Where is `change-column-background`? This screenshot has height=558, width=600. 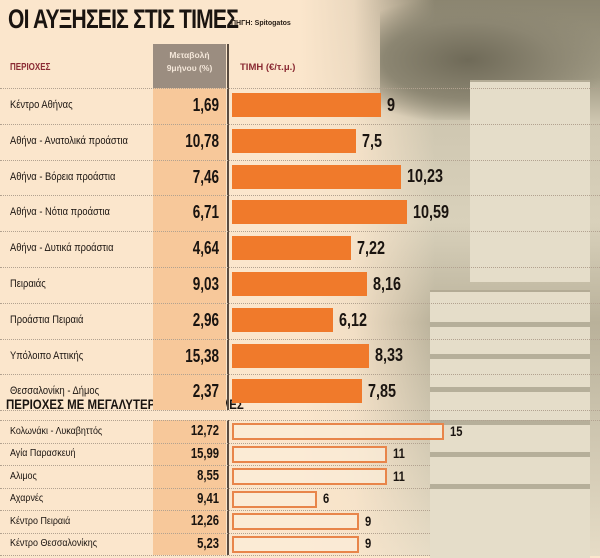 change-column-background is located at coordinates (189, 249).